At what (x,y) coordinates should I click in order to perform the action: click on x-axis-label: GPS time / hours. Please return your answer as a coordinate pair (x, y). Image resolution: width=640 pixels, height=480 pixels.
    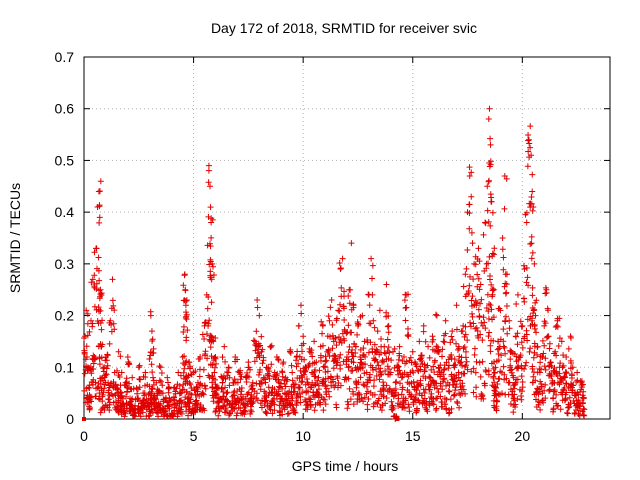
    Looking at the image, I should click on (345, 466).